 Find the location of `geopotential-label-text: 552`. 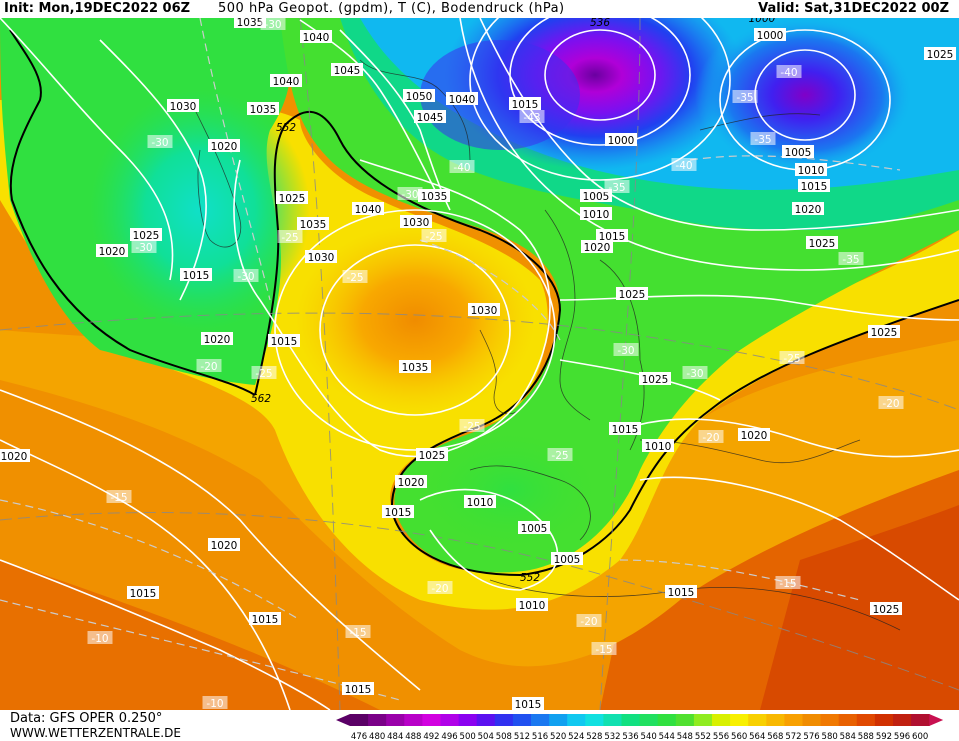

geopotential-label-text: 552 is located at coordinates (530, 578).